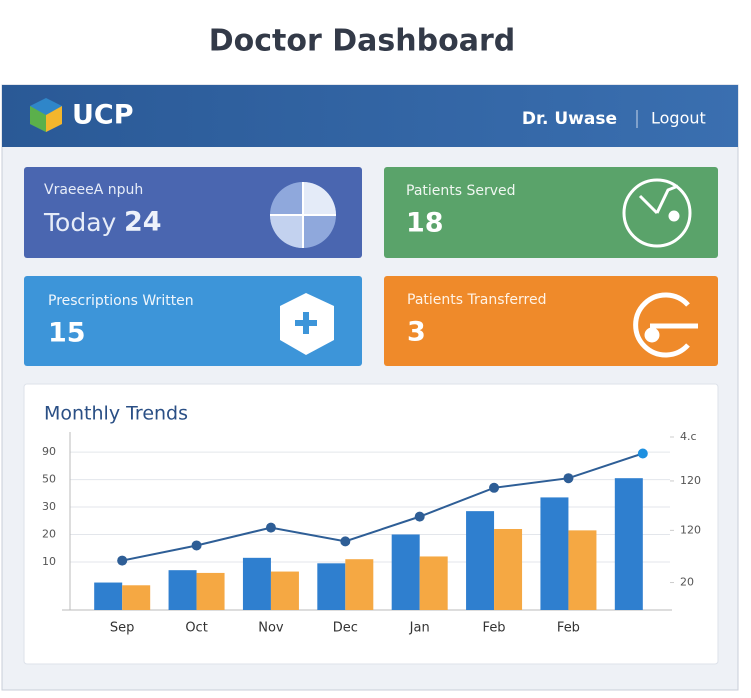  Describe the element at coordinates (419, 628) in the screenshot. I see `x-tick-label: Jan` at that location.